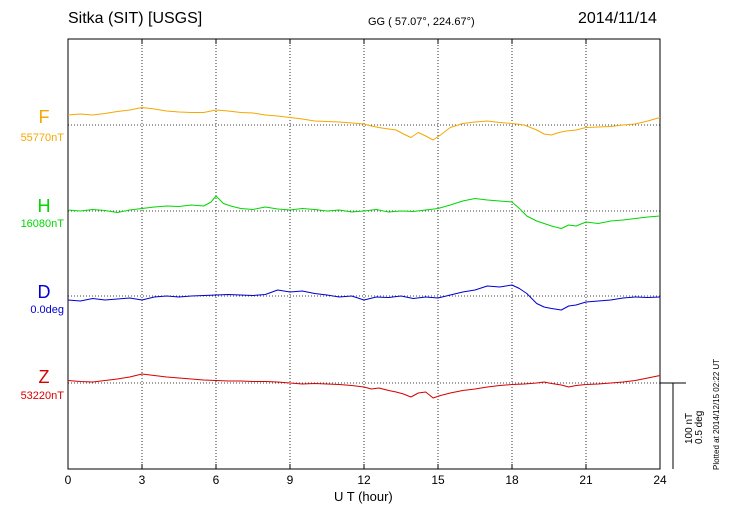 This screenshot has width=730, height=520. Describe the element at coordinates (438, 480) in the screenshot. I see `x-tick-label-15: 15` at that location.